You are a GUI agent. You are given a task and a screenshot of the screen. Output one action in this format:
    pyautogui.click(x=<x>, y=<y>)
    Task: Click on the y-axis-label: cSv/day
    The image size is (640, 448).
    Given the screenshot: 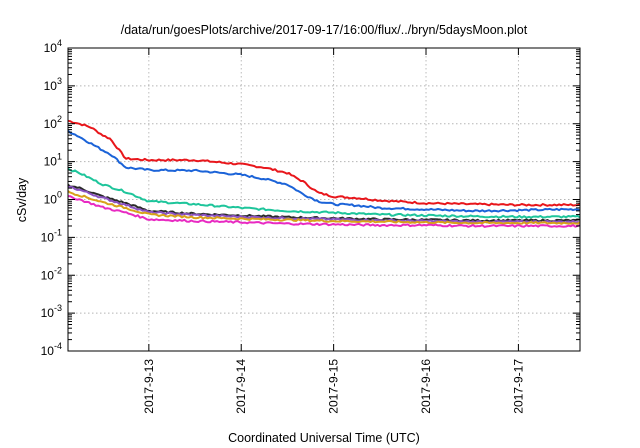 What is the action you would take?
    pyautogui.click(x=22, y=199)
    